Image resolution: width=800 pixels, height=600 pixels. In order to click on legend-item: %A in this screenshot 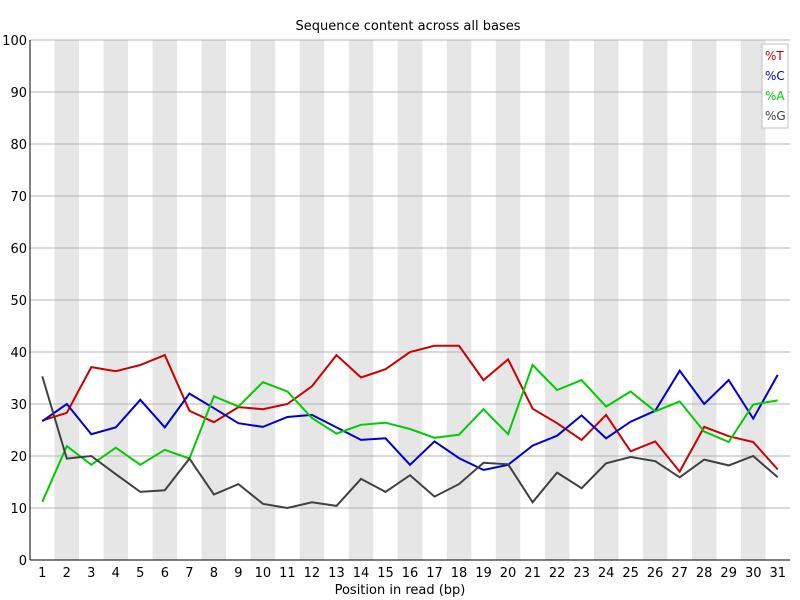, I will do `click(775, 96)`.